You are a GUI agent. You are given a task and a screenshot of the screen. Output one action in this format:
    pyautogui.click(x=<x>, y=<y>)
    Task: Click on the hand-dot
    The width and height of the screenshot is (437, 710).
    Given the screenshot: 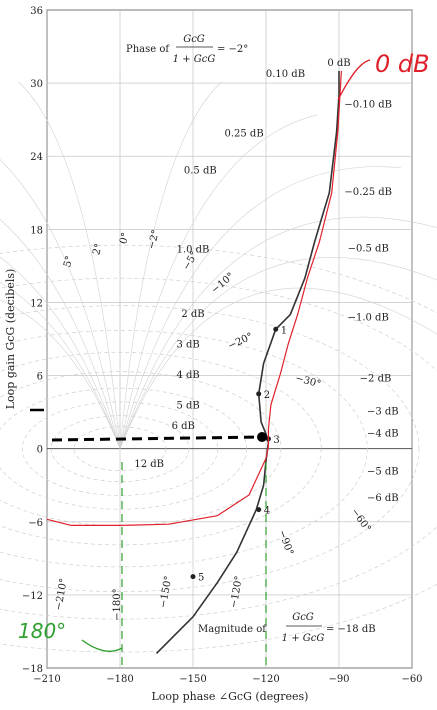 What is the action you would take?
    pyautogui.click(x=262, y=437)
    